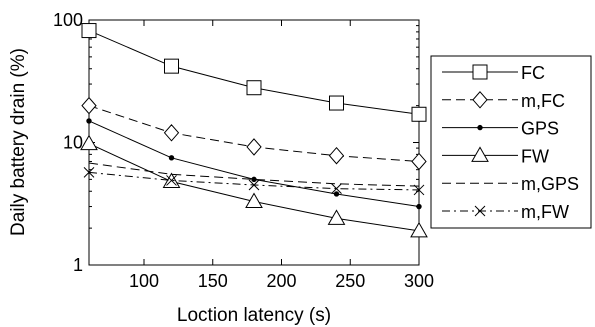 This screenshot has width=595, height=327. Describe the element at coordinates (68, 20) in the screenshot. I see `y-tick-label: 100` at that location.